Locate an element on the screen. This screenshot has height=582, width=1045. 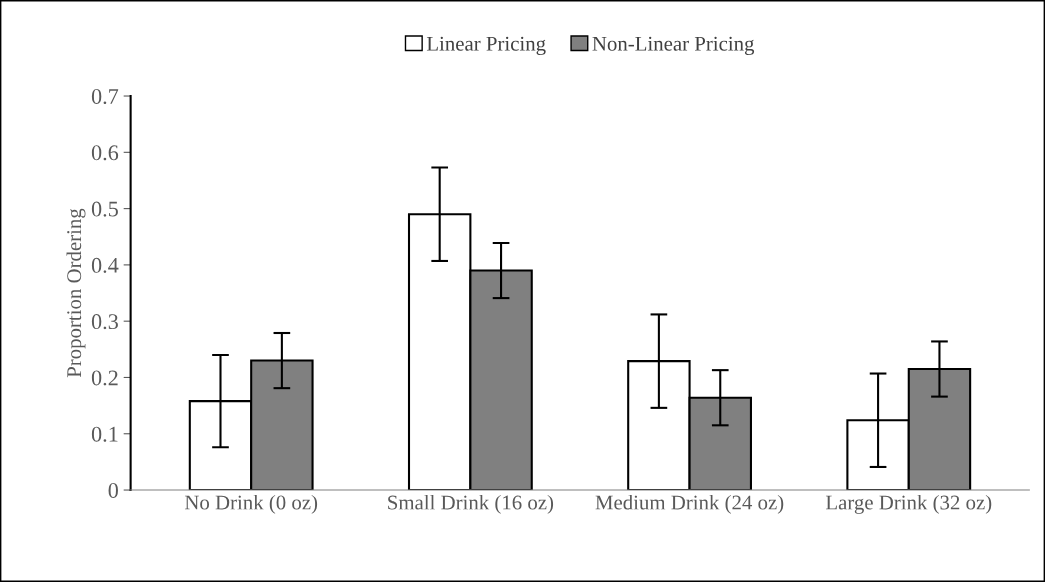
y-tick-label: 0.4 is located at coordinates (105, 265).